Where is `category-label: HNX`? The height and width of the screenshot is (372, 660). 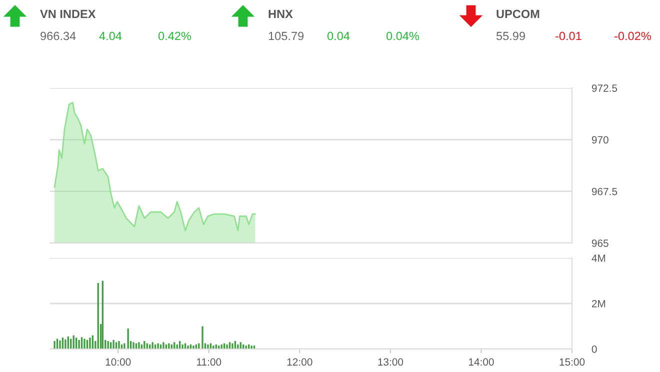 category-label: HNX is located at coordinates (280, 14).